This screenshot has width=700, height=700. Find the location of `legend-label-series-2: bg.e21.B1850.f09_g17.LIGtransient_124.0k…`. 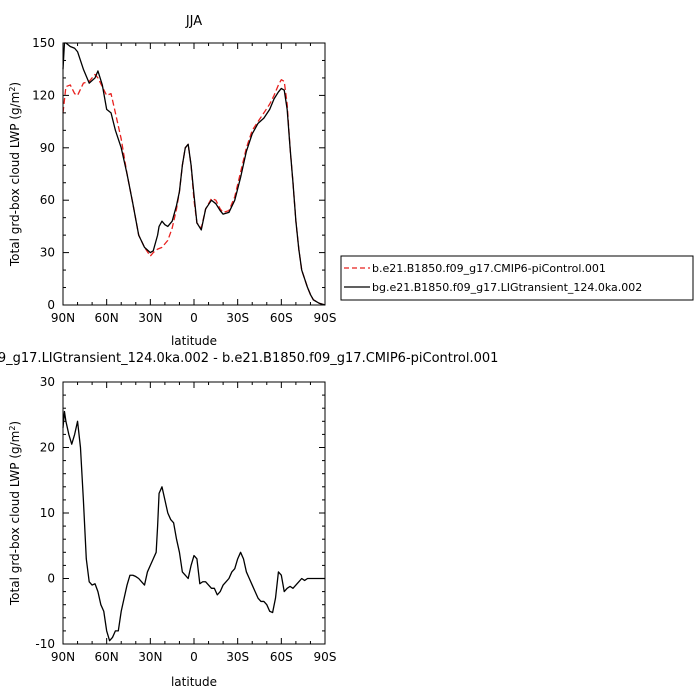

legend-label-series-2: bg.e21.B1850.f09_g17.LIGtransient_124.0k… is located at coordinates (507, 287).